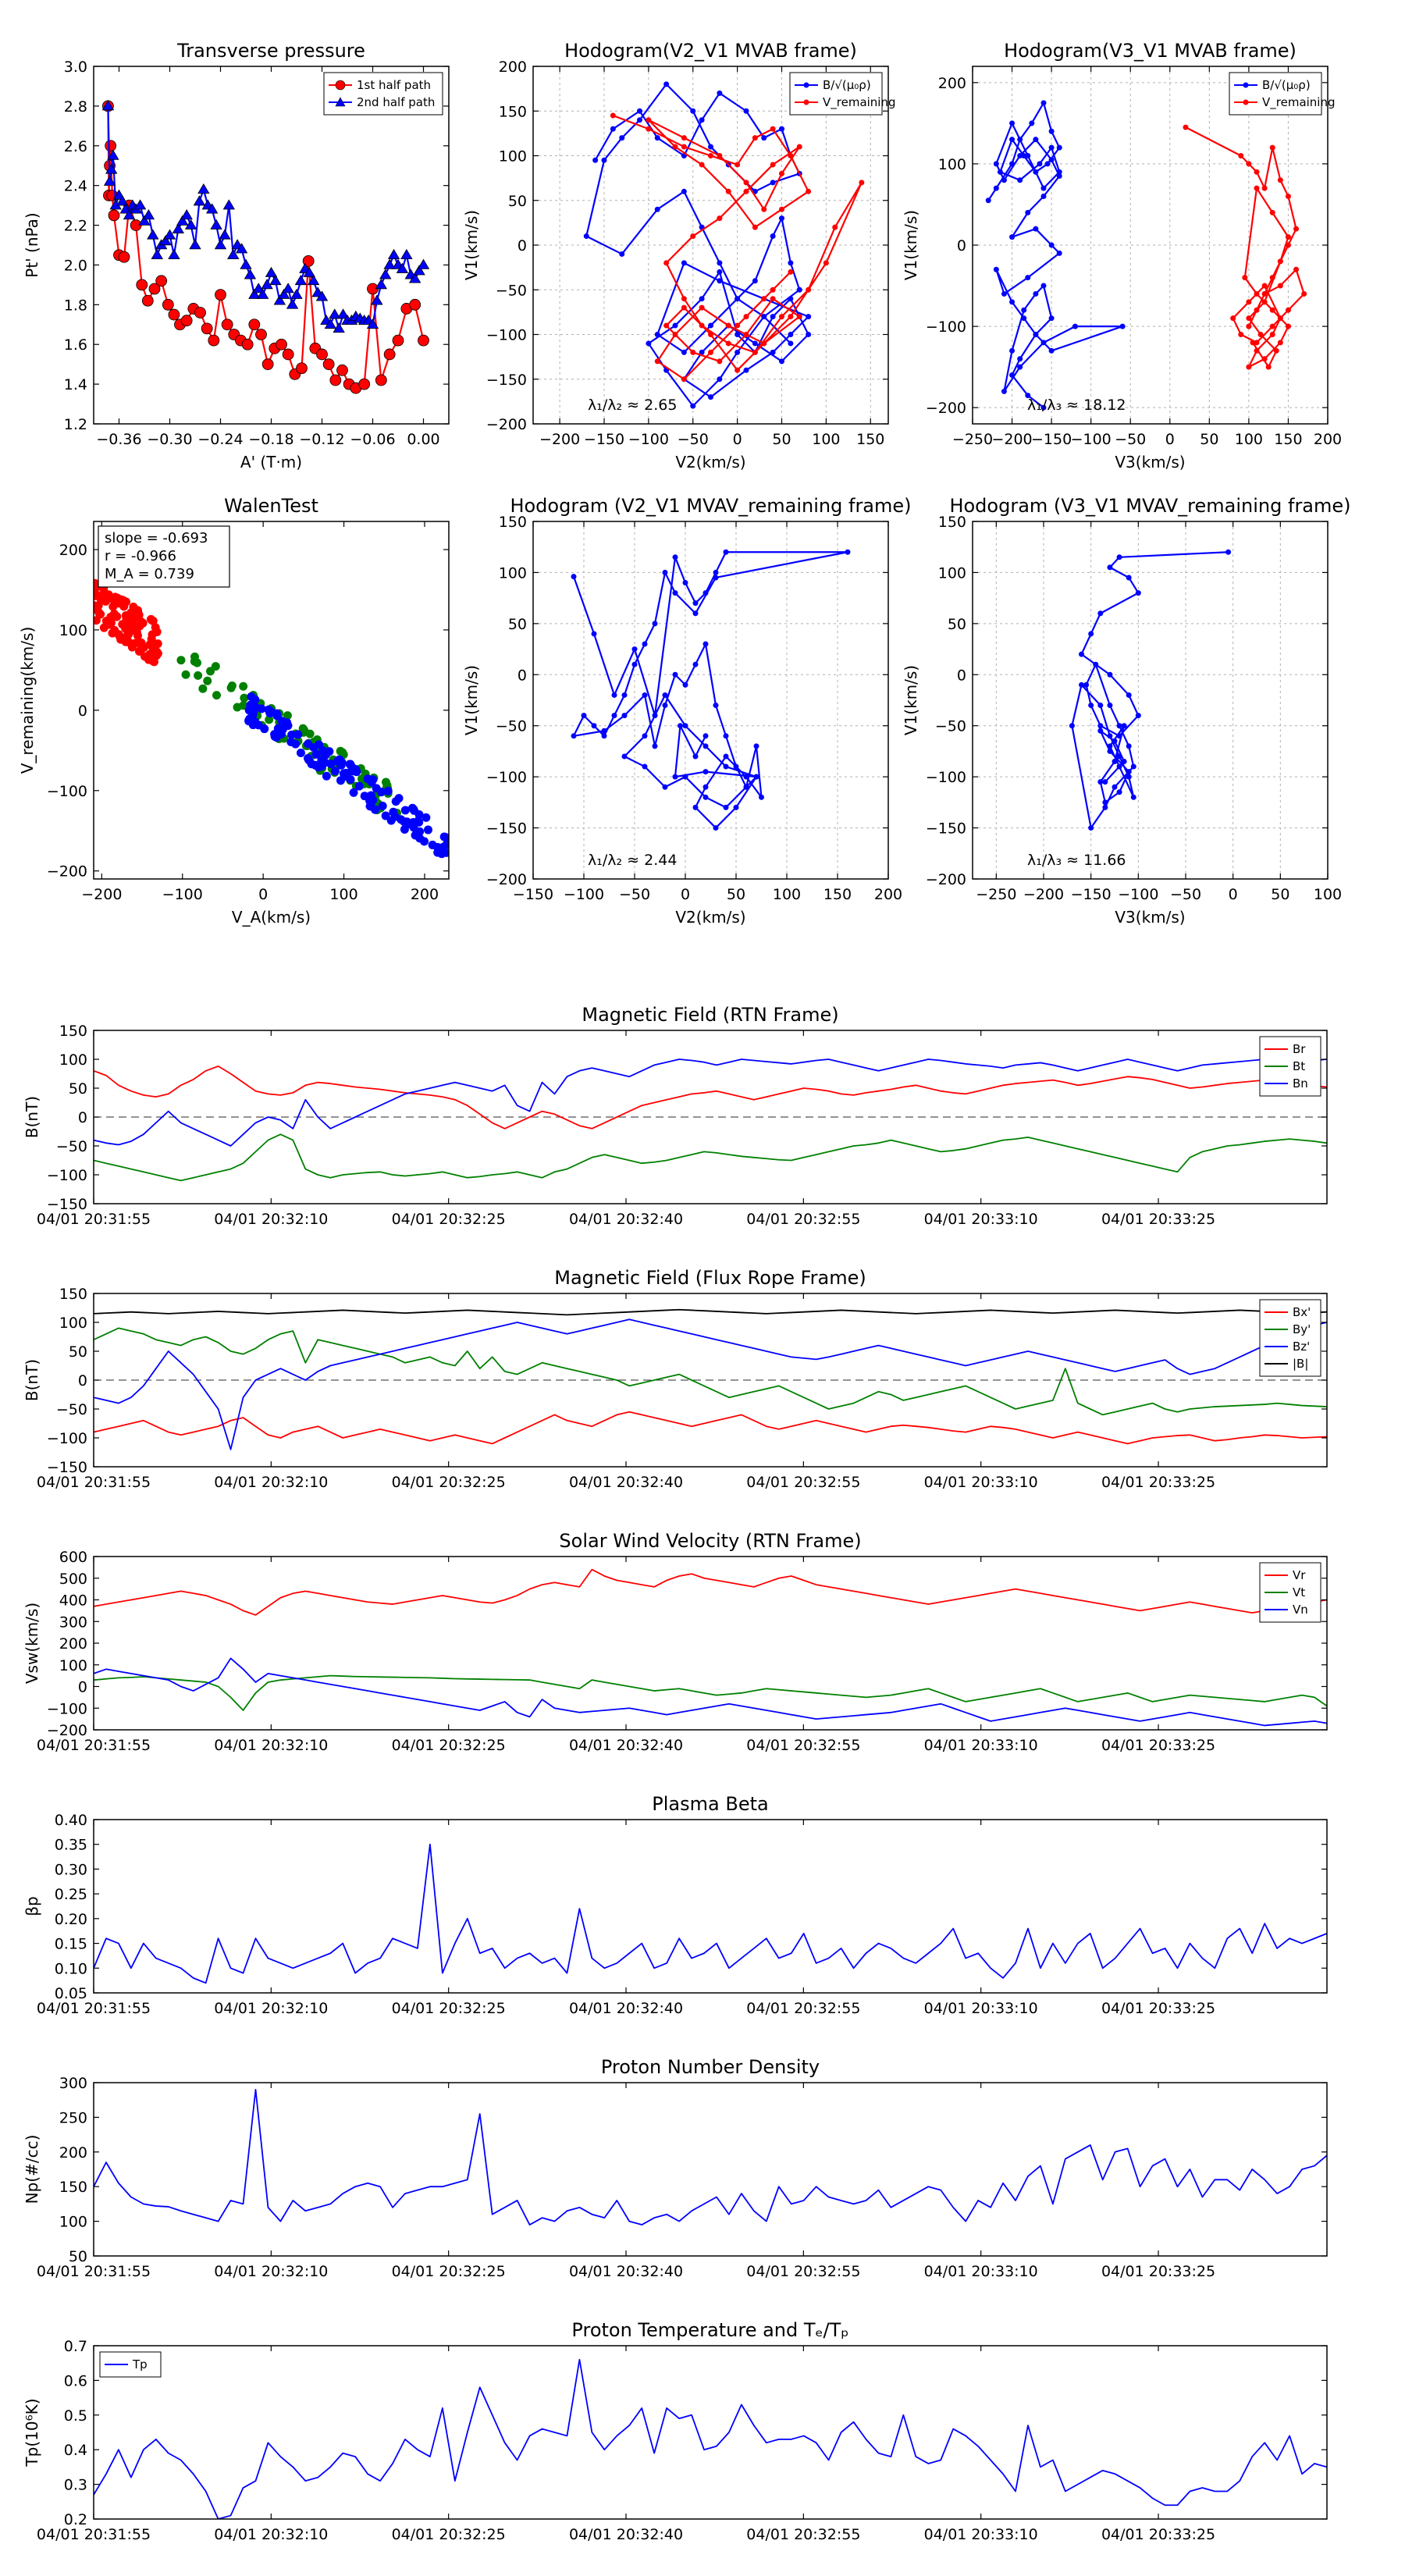  What do you see at coordinates (1091, 894) in the screenshot?
I see `x-tick-label: −150` at bounding box center [1091, 894].